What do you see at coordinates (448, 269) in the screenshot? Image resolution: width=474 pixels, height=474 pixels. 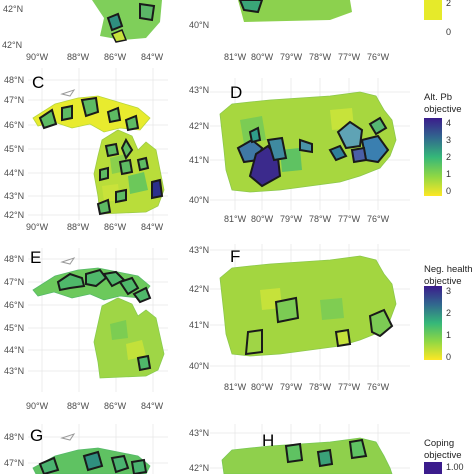 I see `legend-f-title-1: Neg. health` at bounding box center [448, 269].